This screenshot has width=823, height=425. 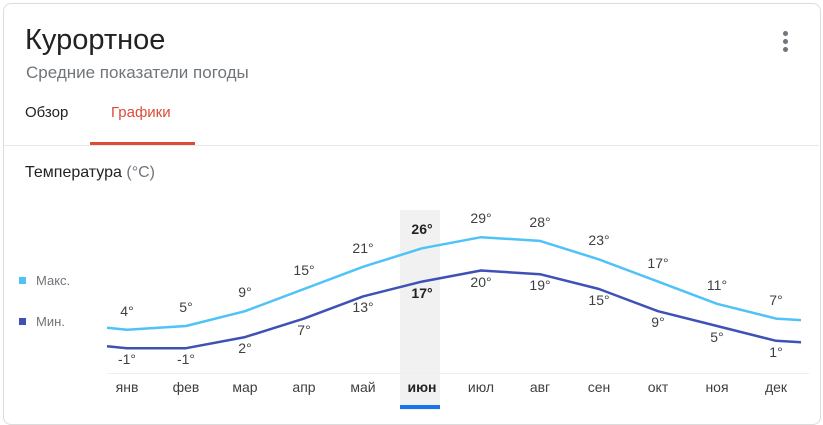 I want to click on min-label: 5°, so click(x=717, y=337).